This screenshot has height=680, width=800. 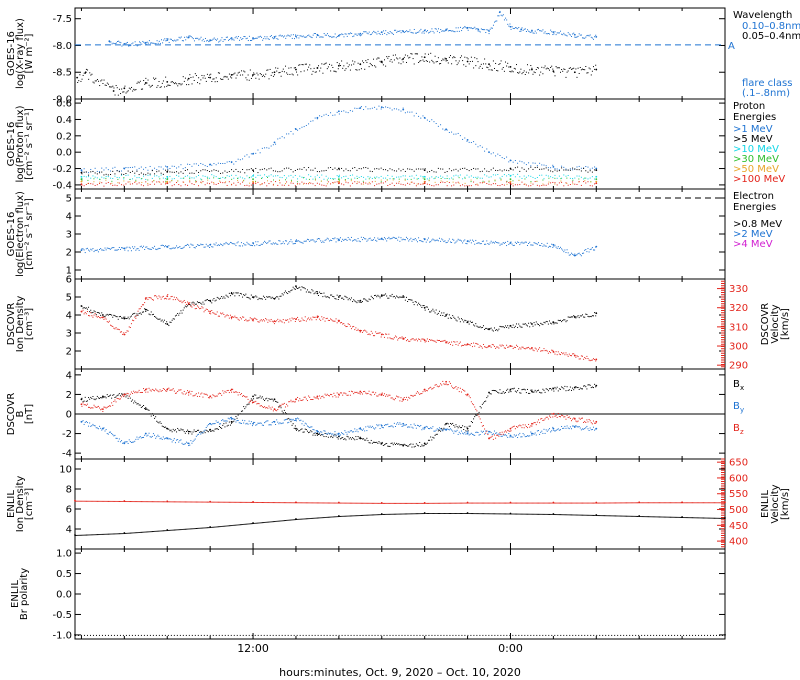 What do you see at coordinates (69, 271) in the screenshot?
I see `ytick-label: 1` at bounding box center [69, 271].